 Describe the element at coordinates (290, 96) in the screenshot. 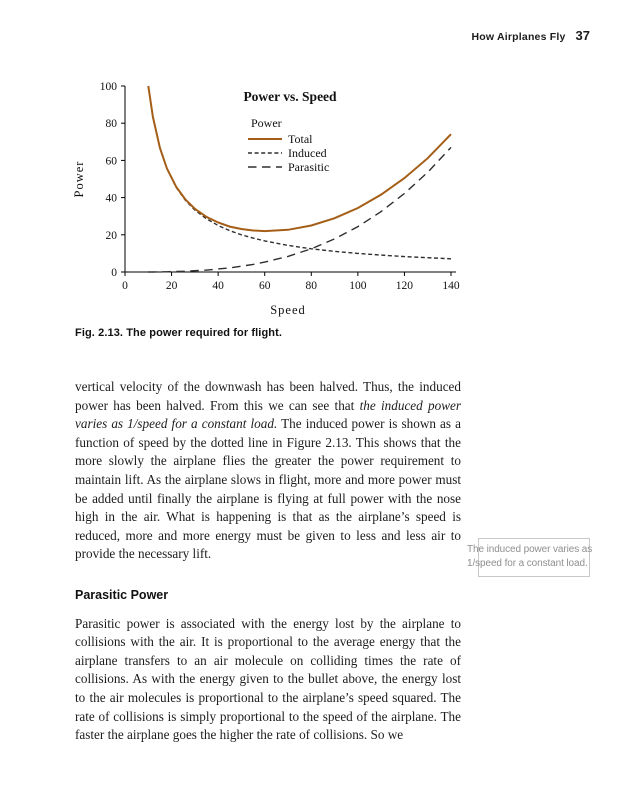

I see `chart-title: Power vs. Speed` at that location.